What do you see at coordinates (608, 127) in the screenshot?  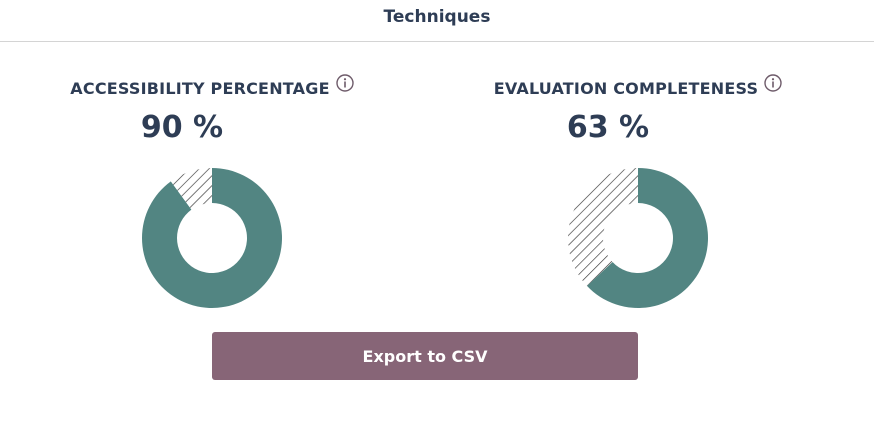 I see `completeness-value: 63 %` at bounding box center [608, 127].